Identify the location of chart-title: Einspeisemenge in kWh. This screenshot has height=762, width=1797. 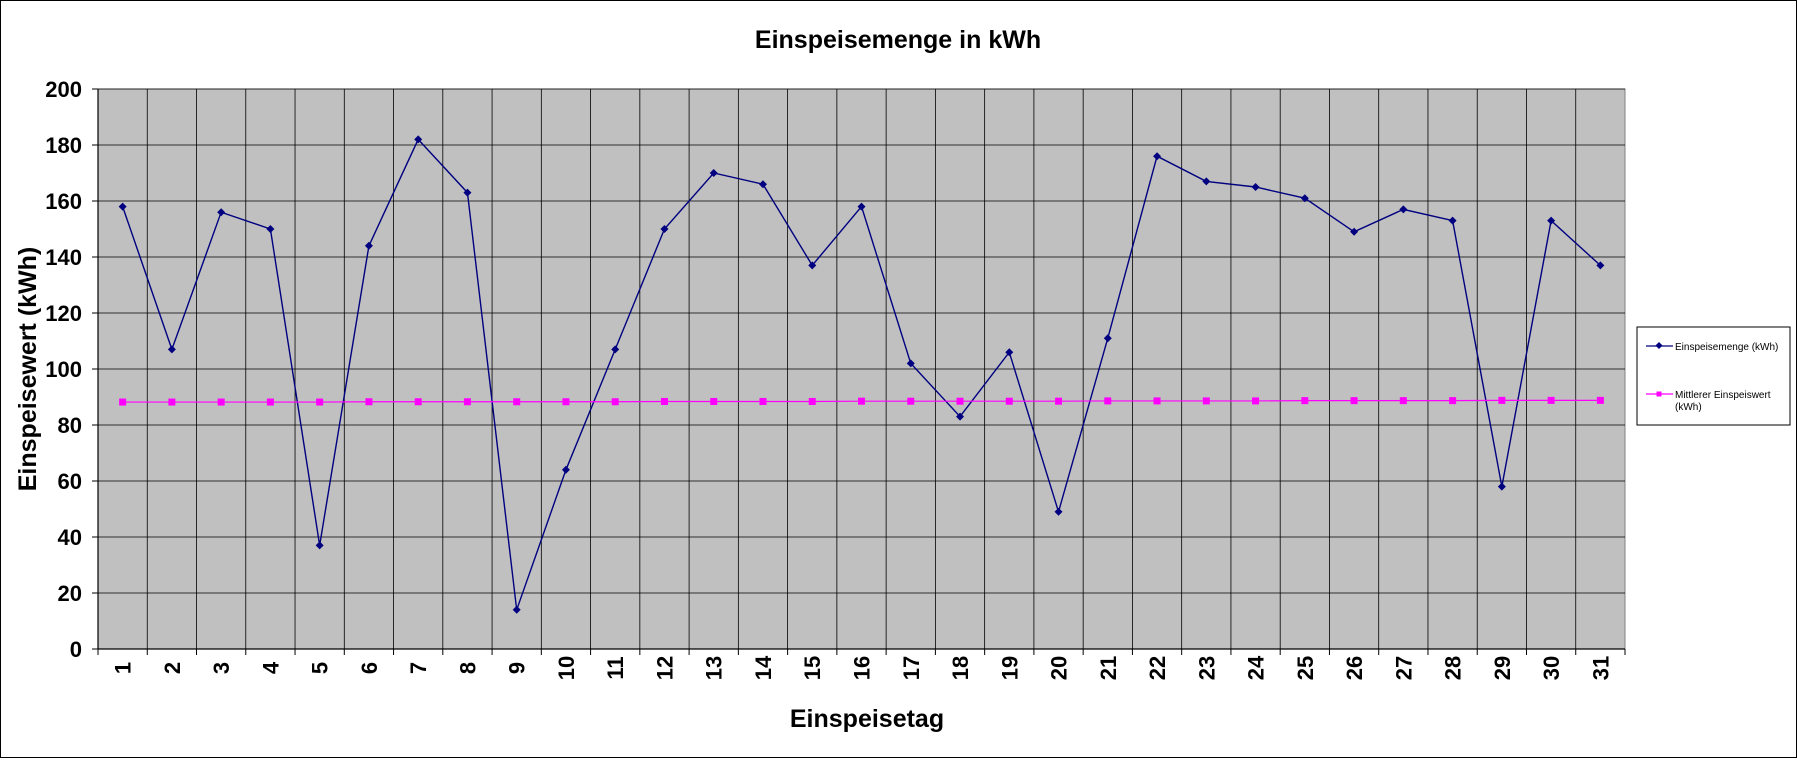
(898, 40).